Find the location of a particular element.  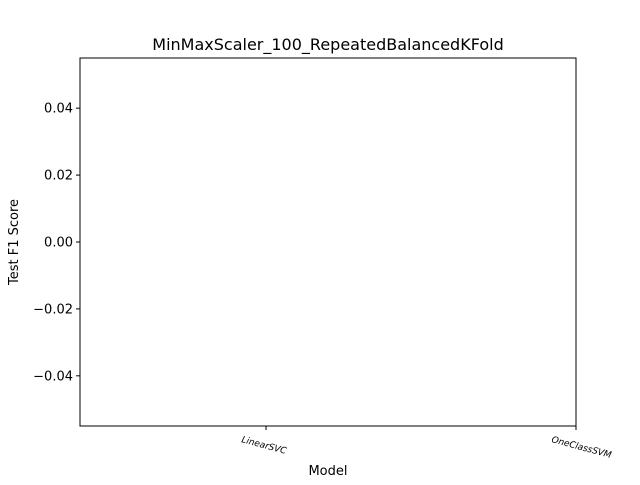

y-tick-label: 0.04 is located at coordinates (58, 109).